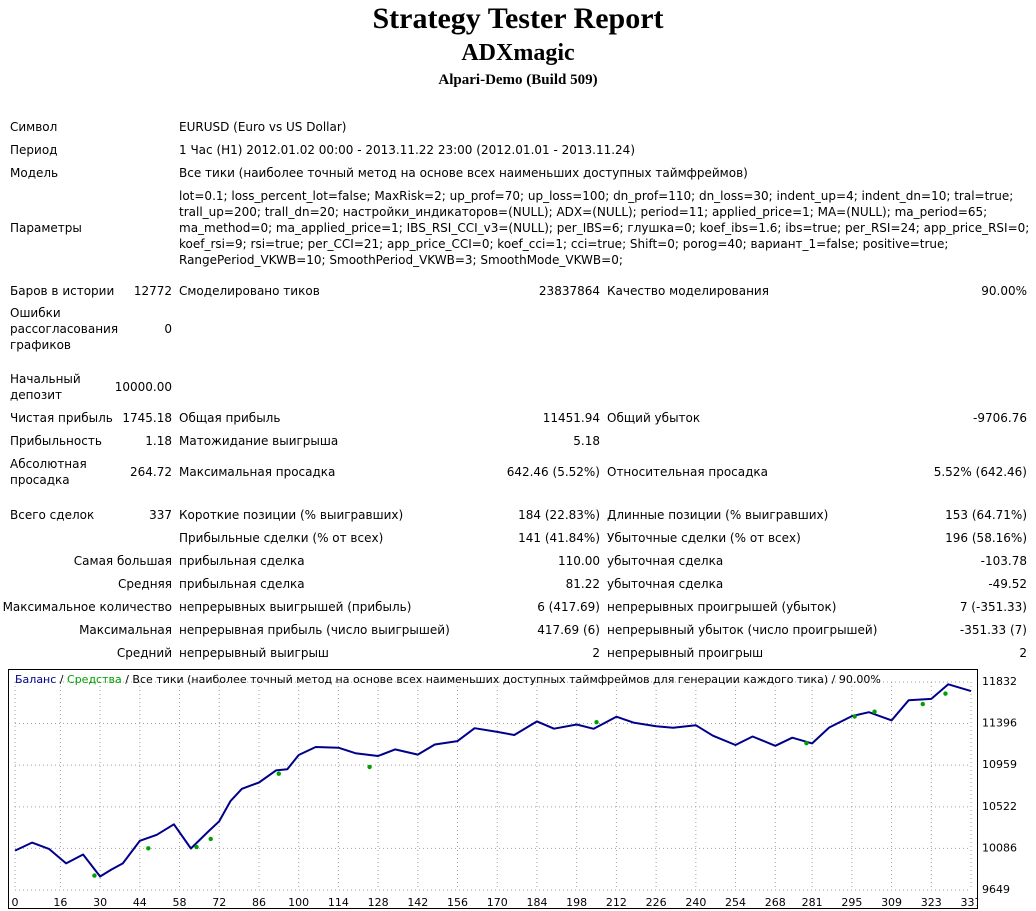 The height and width of the screenshot is (911, 1036). I want to click on x-tick-label: 212, so click(616, 902).